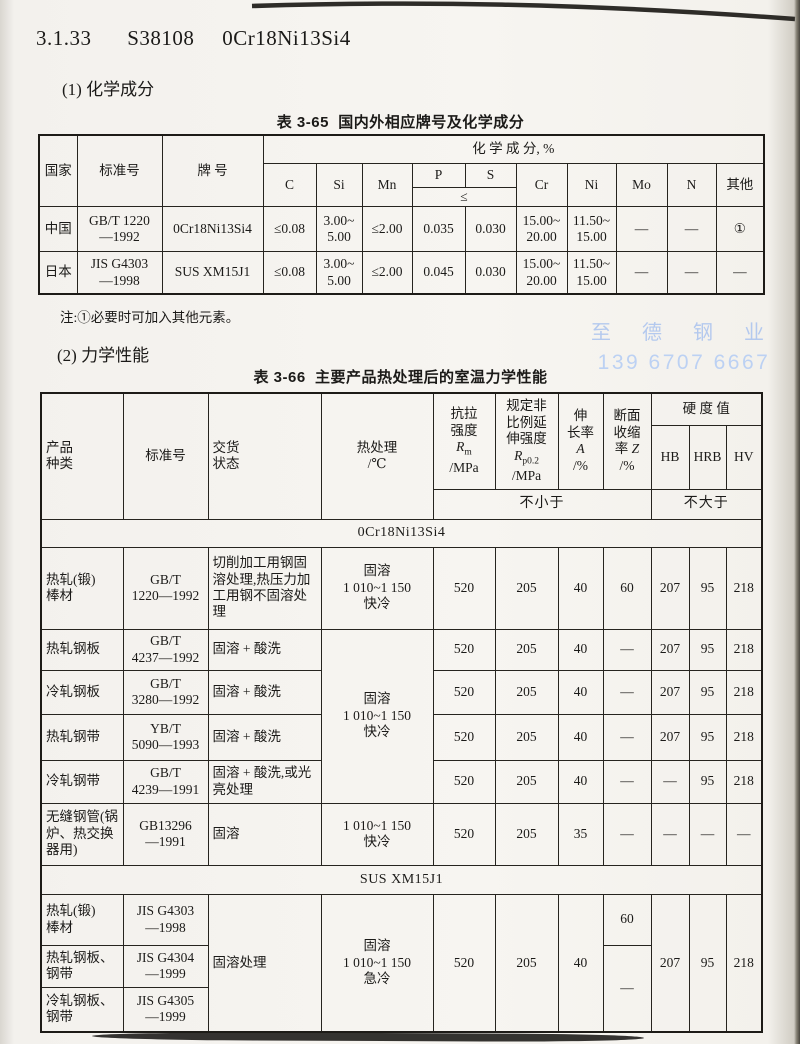 The height and width of the screenshot is (1044, 800). I want to click on cell-standard: GB/T 1220—1992, so click(165, 588).